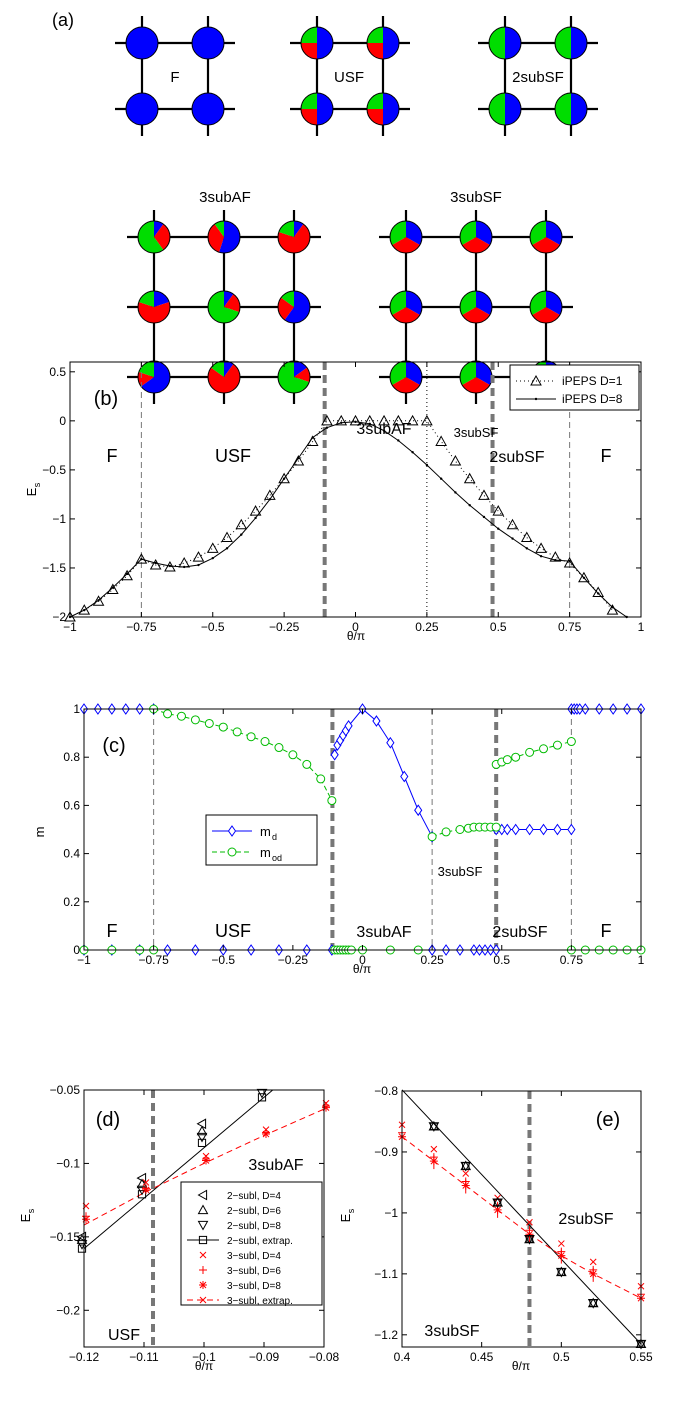 Image resolution: width=673 pixels, height=1401 pixels. Describe the element at coordinates (54, 568) in the screenshot. I see `y-tick-label: −1.5` at that location.